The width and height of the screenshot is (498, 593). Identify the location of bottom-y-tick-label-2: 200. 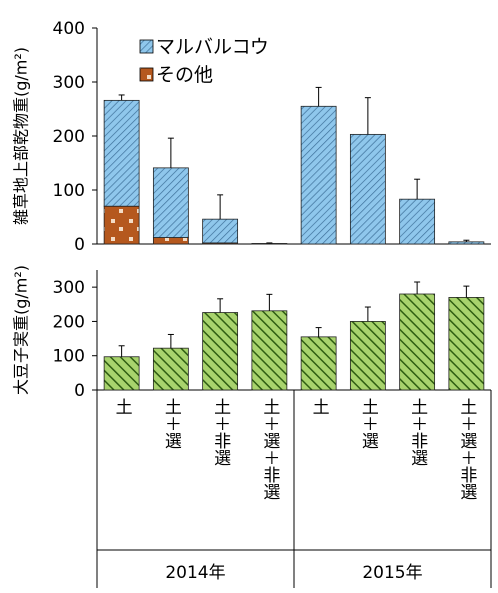
(69, 322).